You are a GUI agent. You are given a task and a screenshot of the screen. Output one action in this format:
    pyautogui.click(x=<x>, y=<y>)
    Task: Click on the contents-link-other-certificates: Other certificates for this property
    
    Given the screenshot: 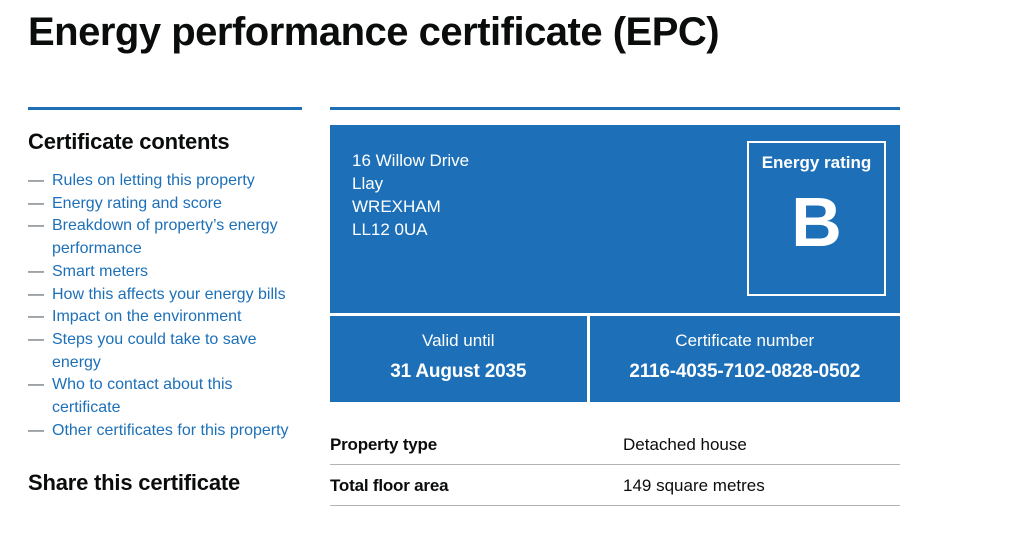 What is the action you would take?
    pyautogui.click(x=170, y=430)
    